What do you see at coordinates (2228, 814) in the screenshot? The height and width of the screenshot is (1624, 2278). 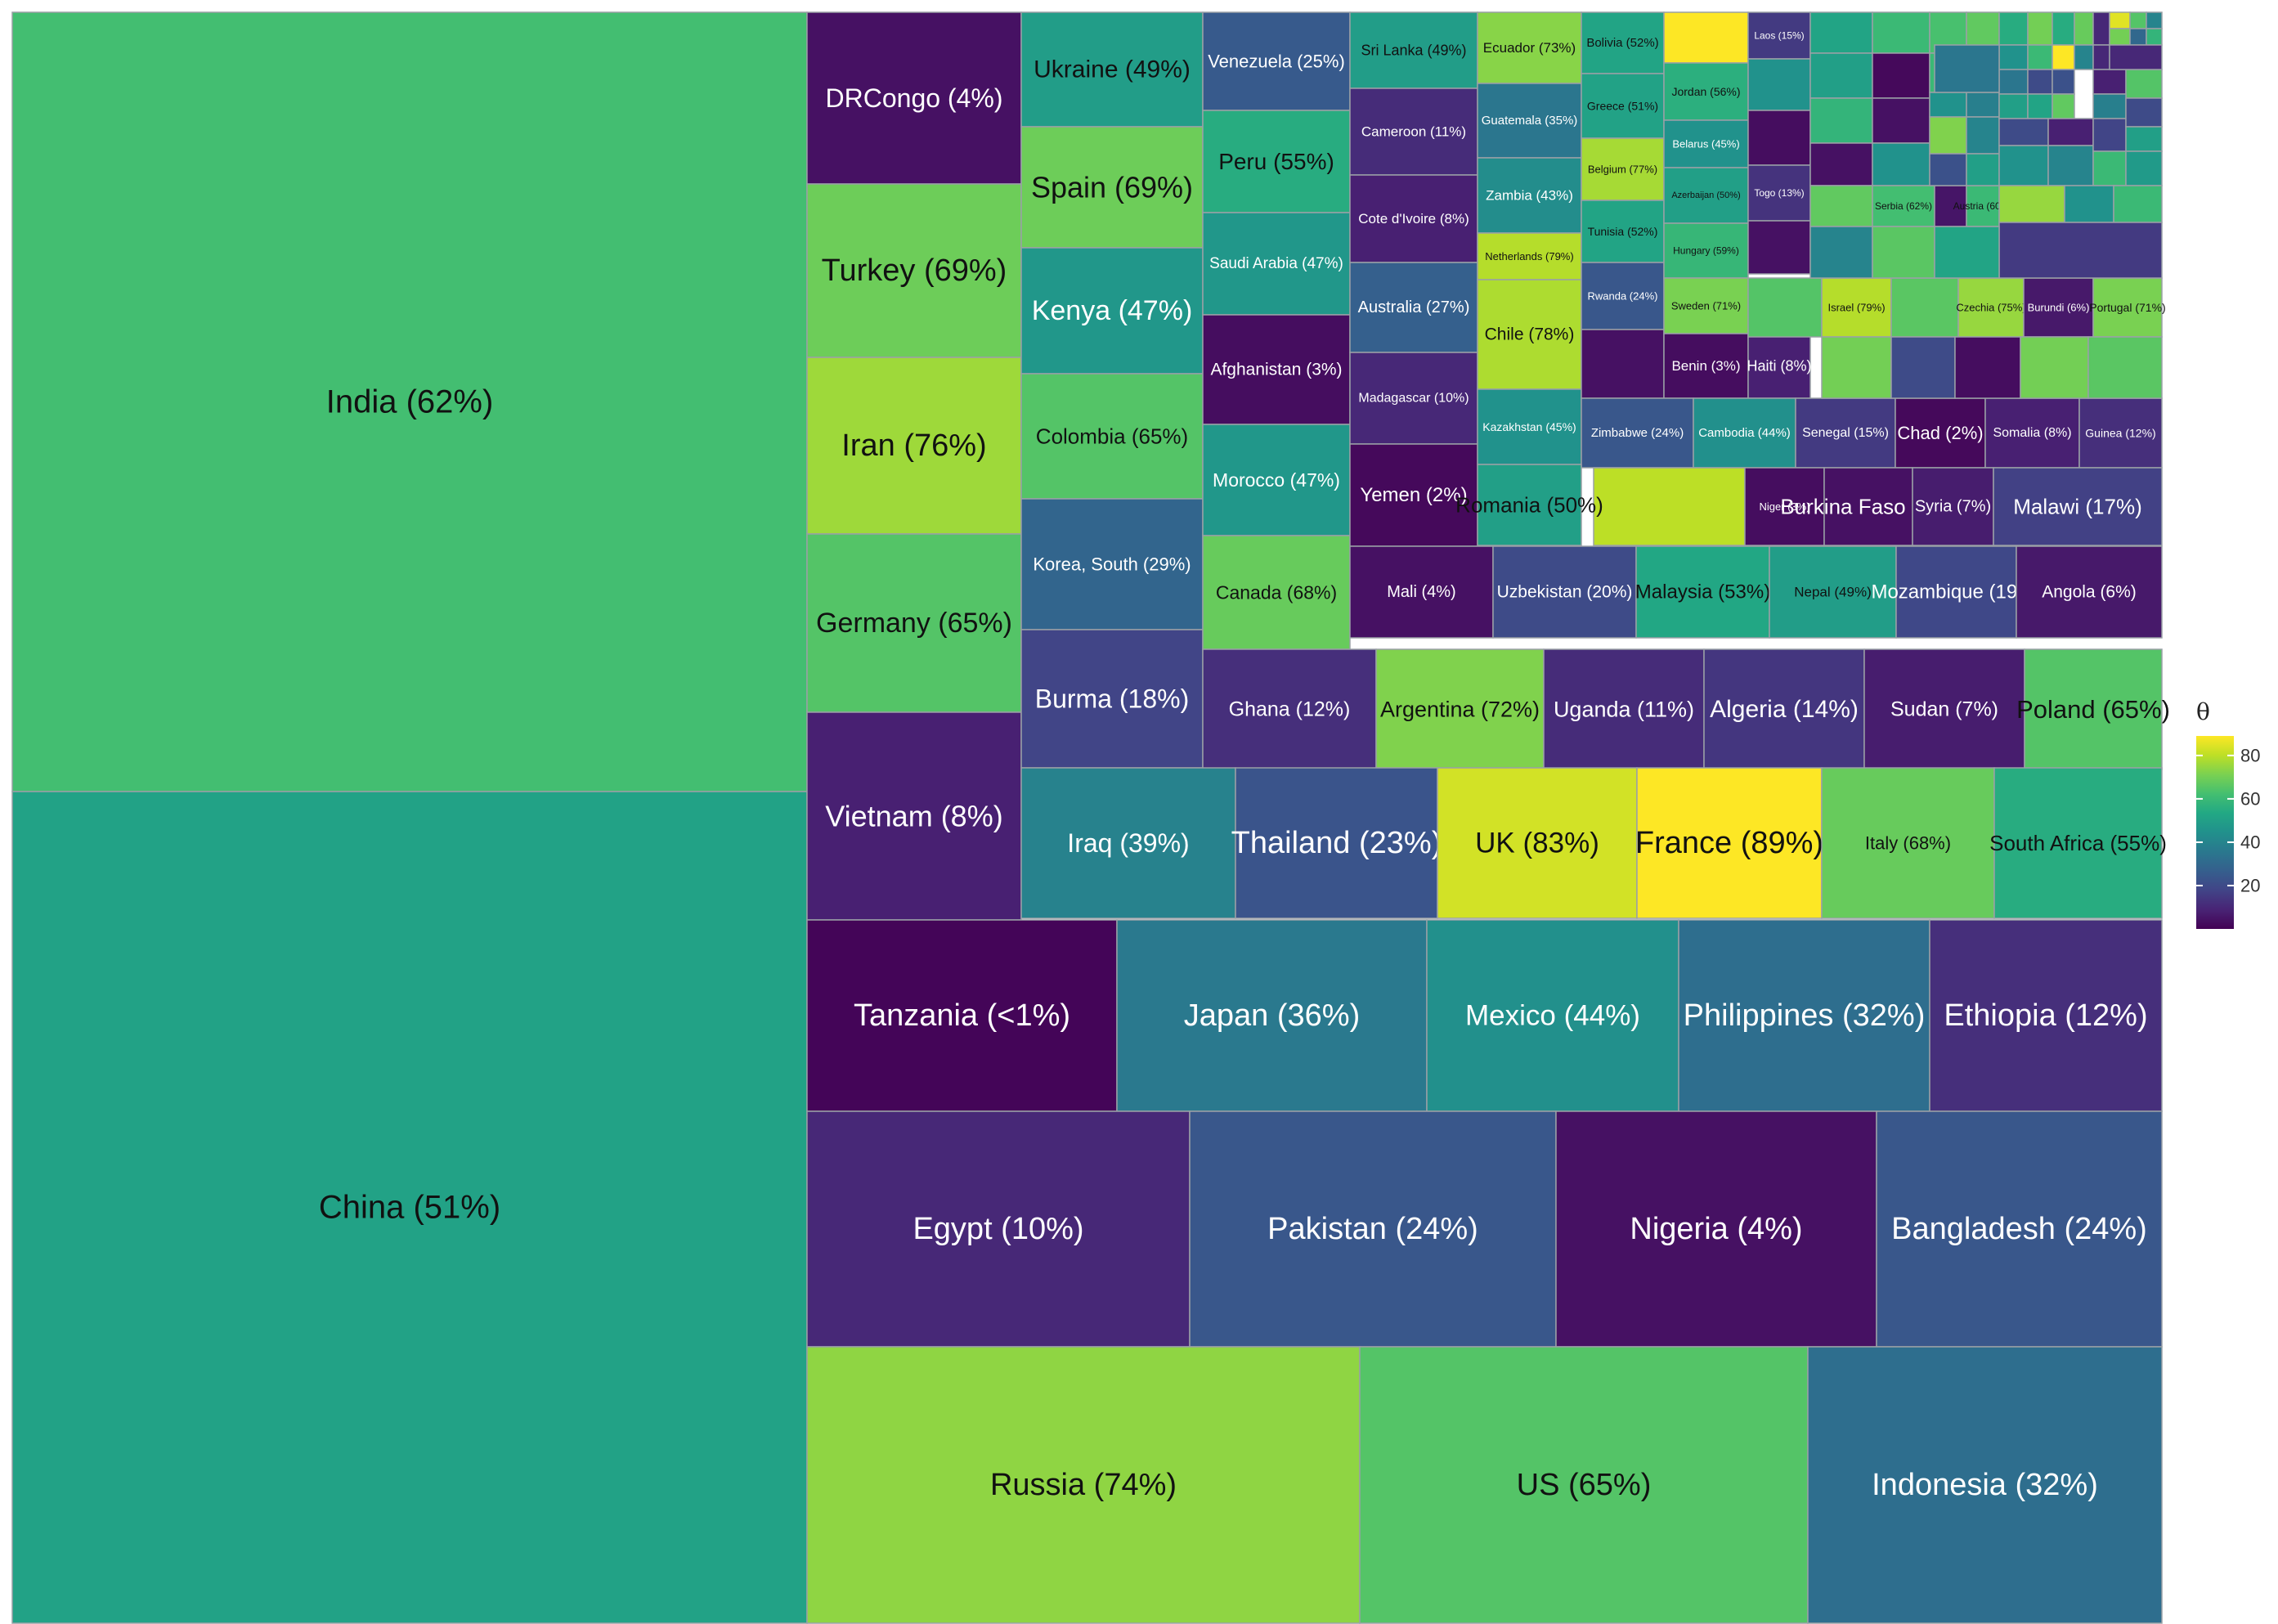 I see `color-legend: θ 20 40 60 80` at bounding box center [2228, 814].